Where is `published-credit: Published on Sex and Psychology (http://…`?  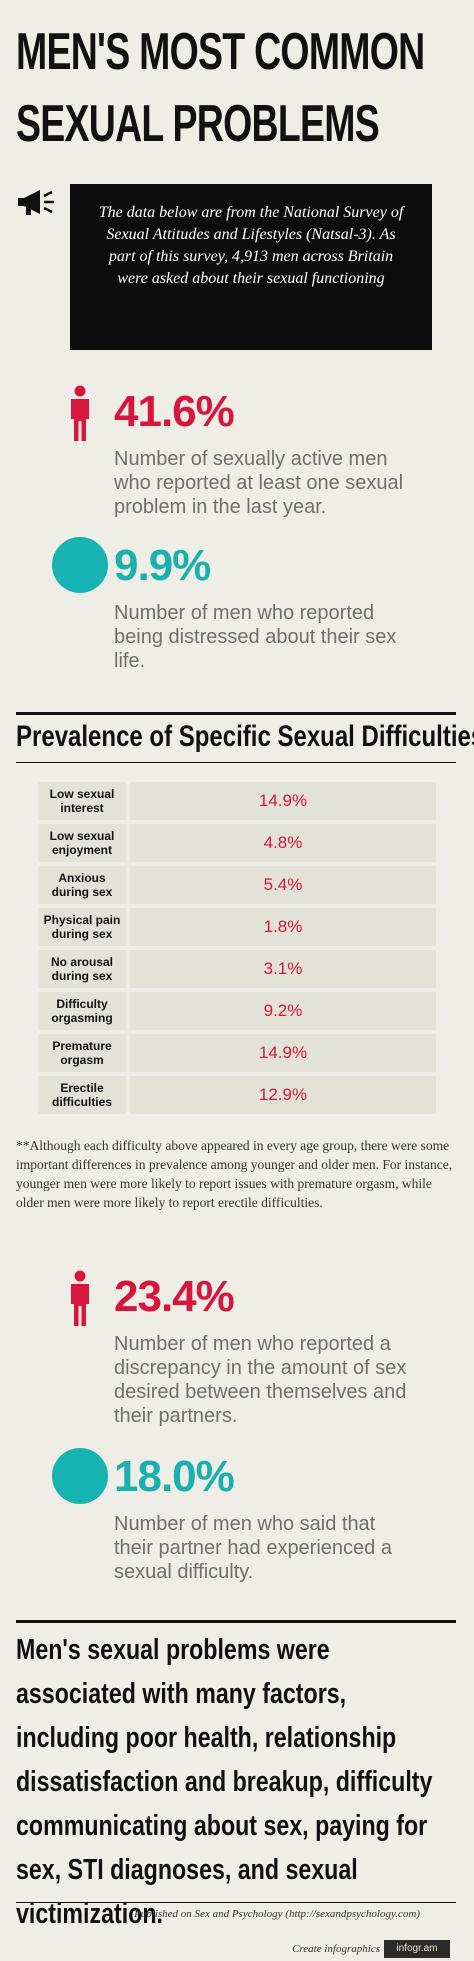
published-credit: Published on Sex and Psychology (http://… is located at coordinates (277, 1914).